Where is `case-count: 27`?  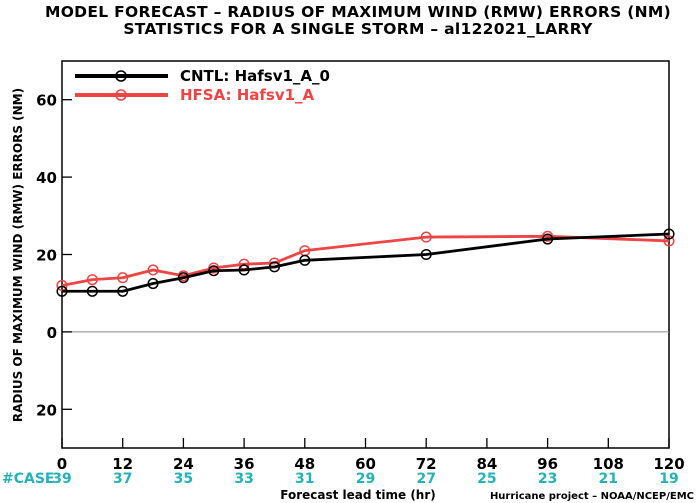 case-count: 27 is located at coordinates (425, 479).